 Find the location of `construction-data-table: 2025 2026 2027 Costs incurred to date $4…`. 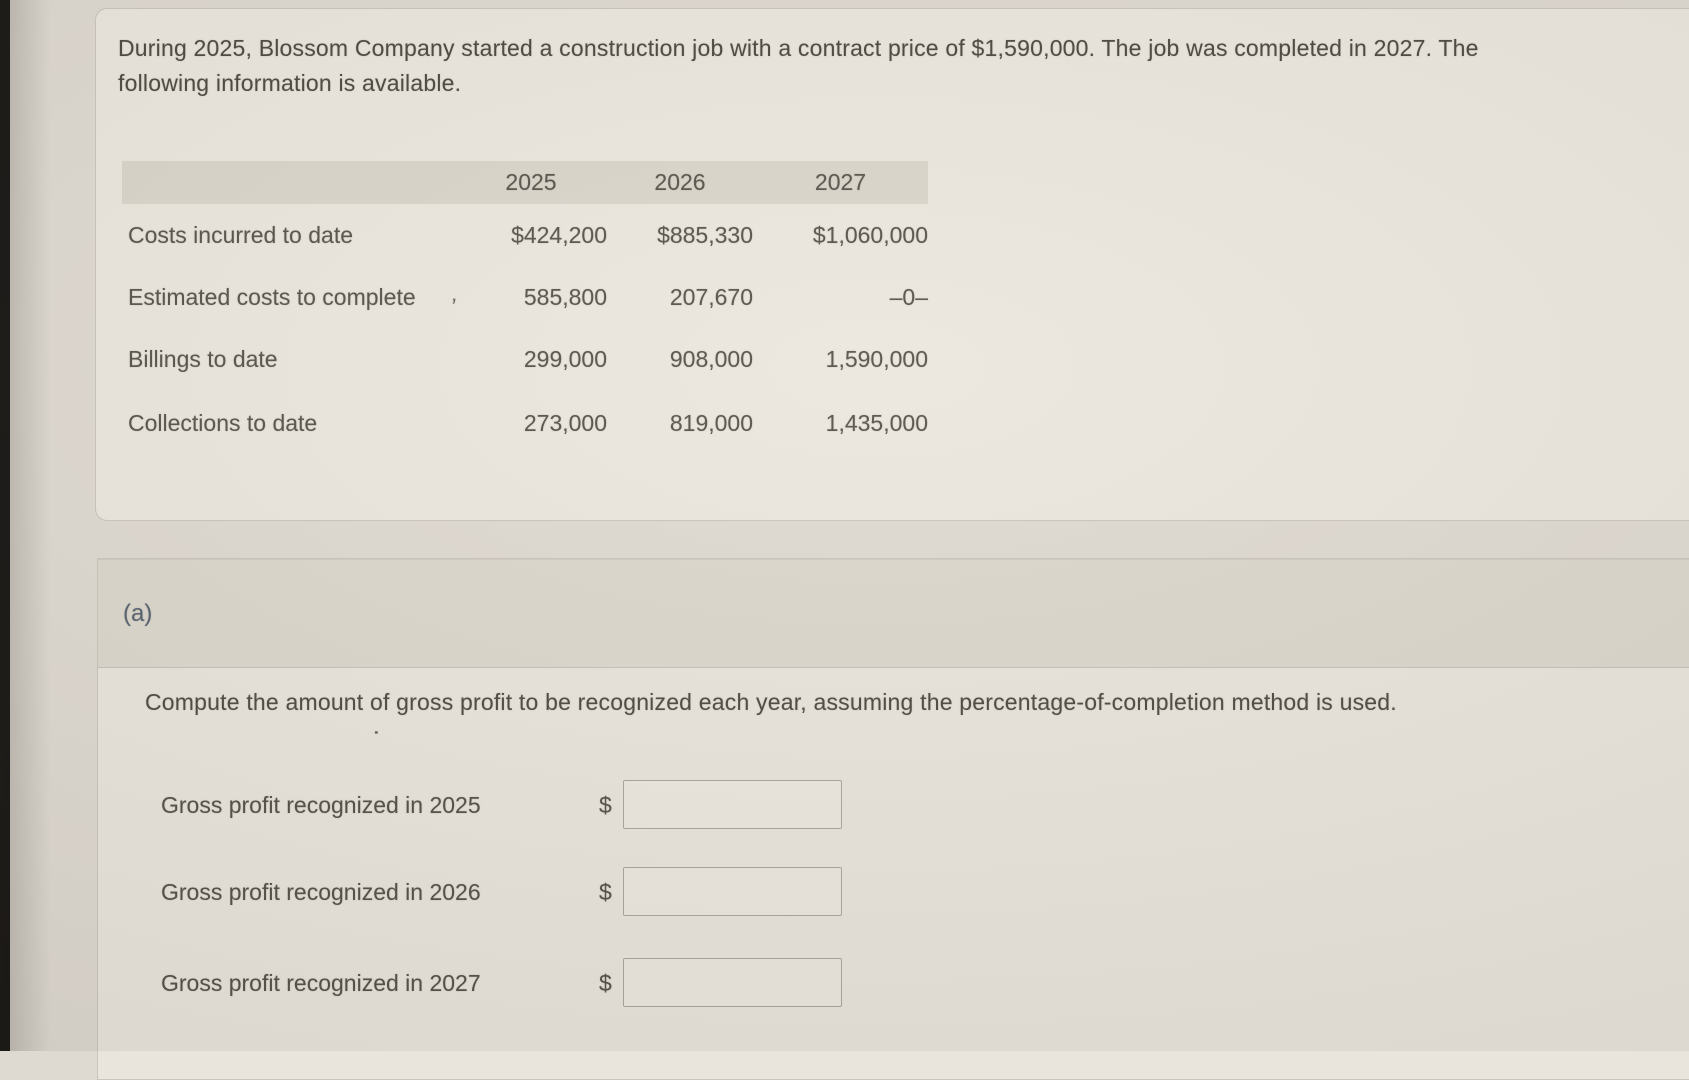

construction-data-table: 2025 2026 2027 Costs incurred to date $4… is located at coordinates (525, 308).